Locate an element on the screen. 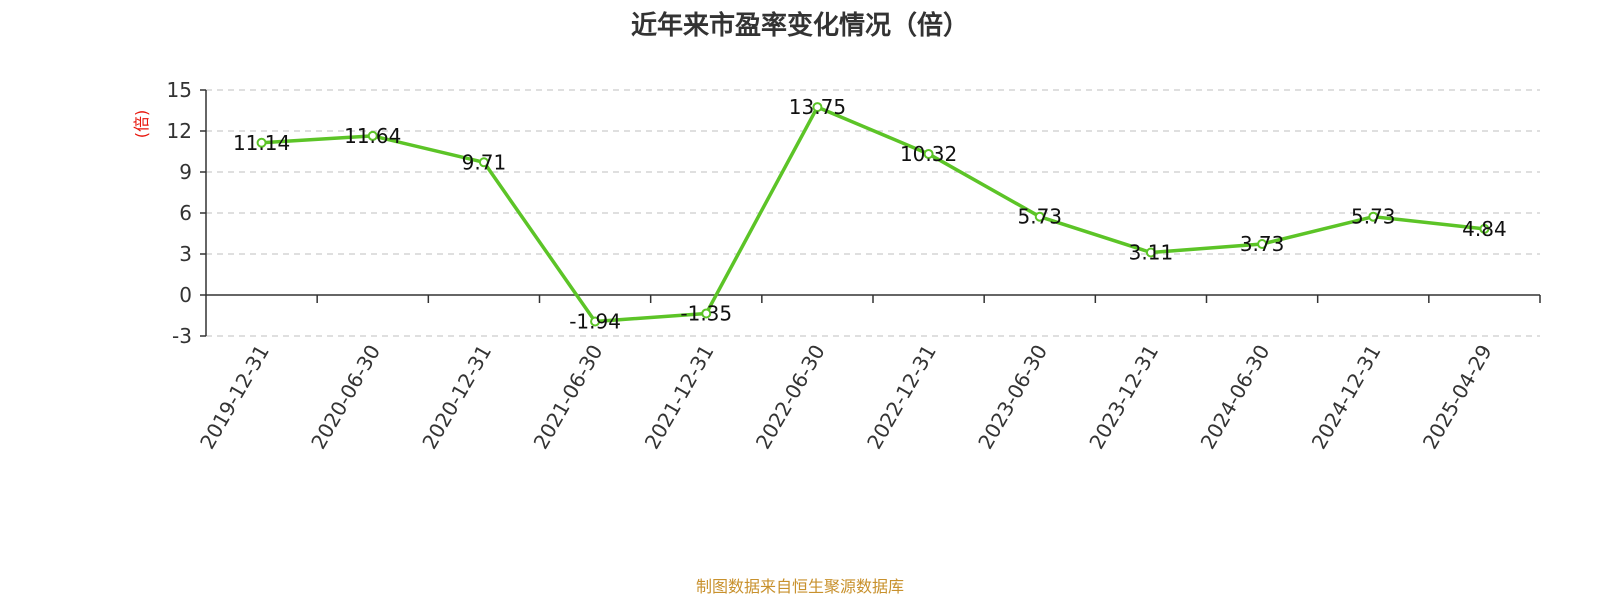 The image size is (1600, 600). y-tick-label: -3 is located at coordinates (182, 336).